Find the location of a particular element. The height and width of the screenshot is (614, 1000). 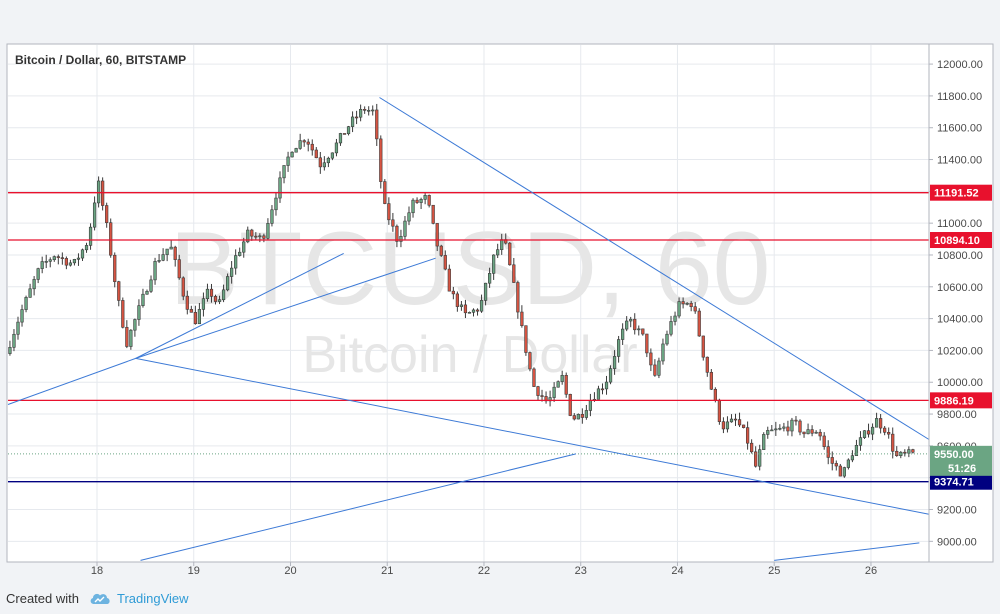

tradingview-link: TradingView is located at coordinates (152, 598).